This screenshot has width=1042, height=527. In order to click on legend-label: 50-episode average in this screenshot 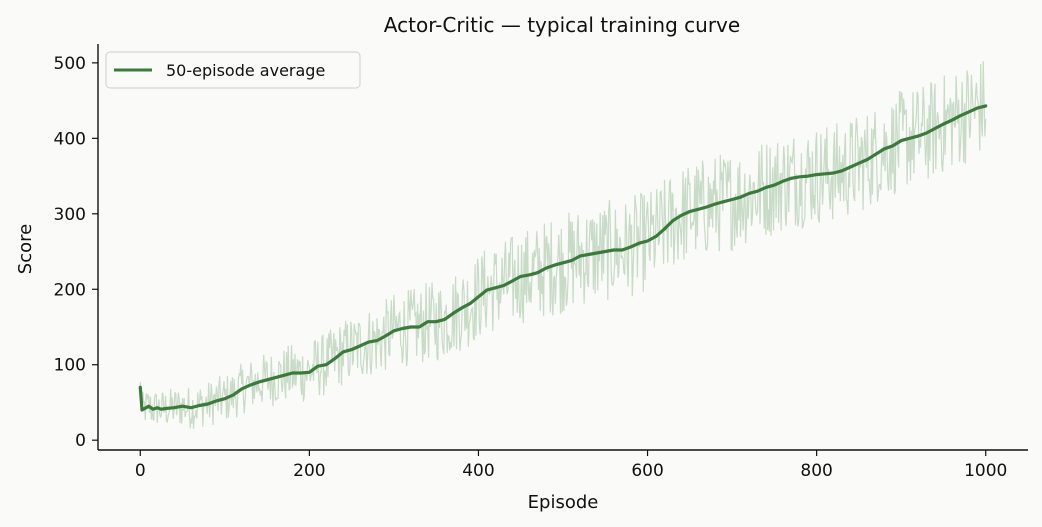, I will do `click(245, 70)`.